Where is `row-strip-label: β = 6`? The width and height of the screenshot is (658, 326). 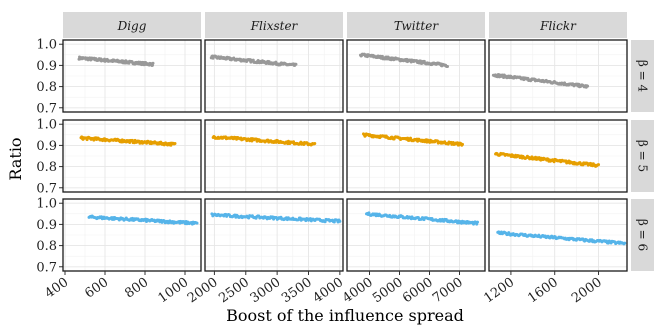
row-strip-label: β = 6 is located at coordinates (643, 235).